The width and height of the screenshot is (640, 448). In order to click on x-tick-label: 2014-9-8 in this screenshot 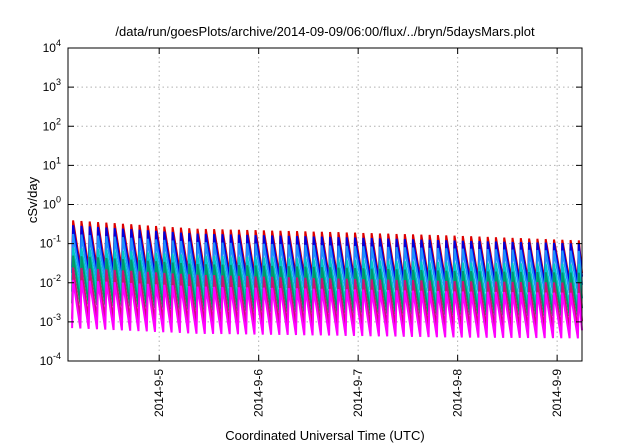, I will do `click(458, 393)`.